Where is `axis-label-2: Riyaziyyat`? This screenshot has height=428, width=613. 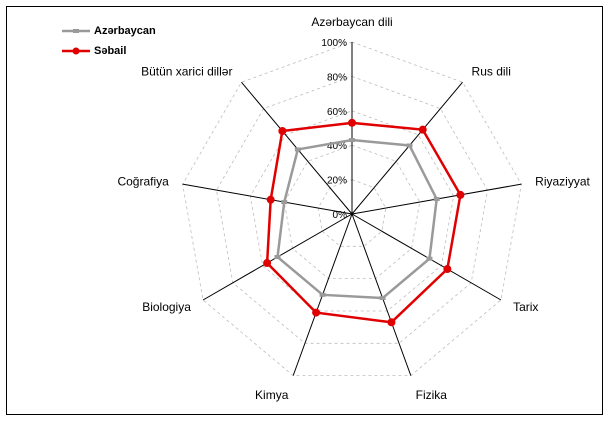 axis-label-2: Riyaziyyat is located at coordinates (562, 182).